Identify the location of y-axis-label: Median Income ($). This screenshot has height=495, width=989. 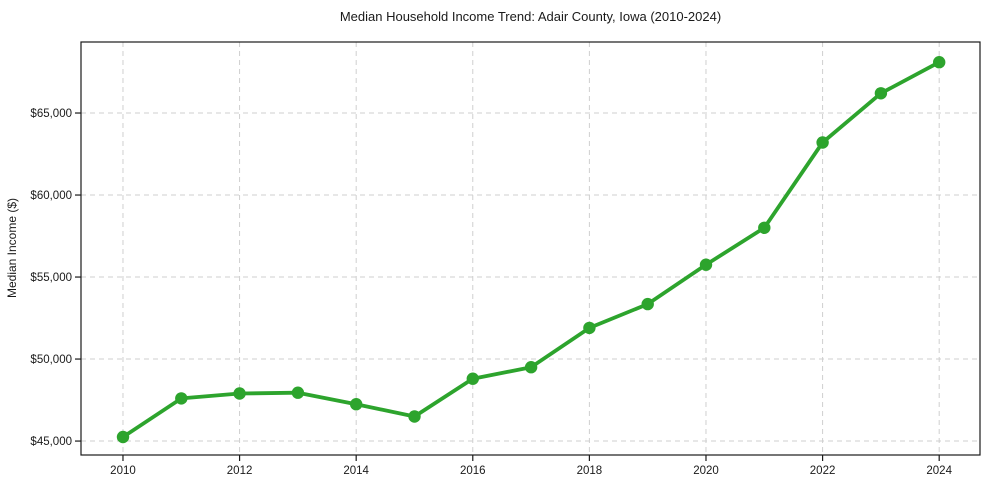
(12, 248).